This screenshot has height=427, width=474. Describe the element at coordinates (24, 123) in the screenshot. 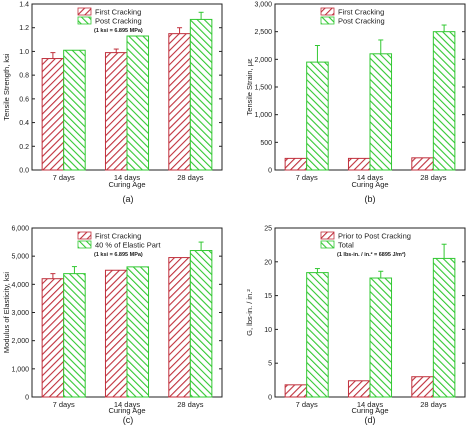

I see `y-tick-label: 0.4` at that location.